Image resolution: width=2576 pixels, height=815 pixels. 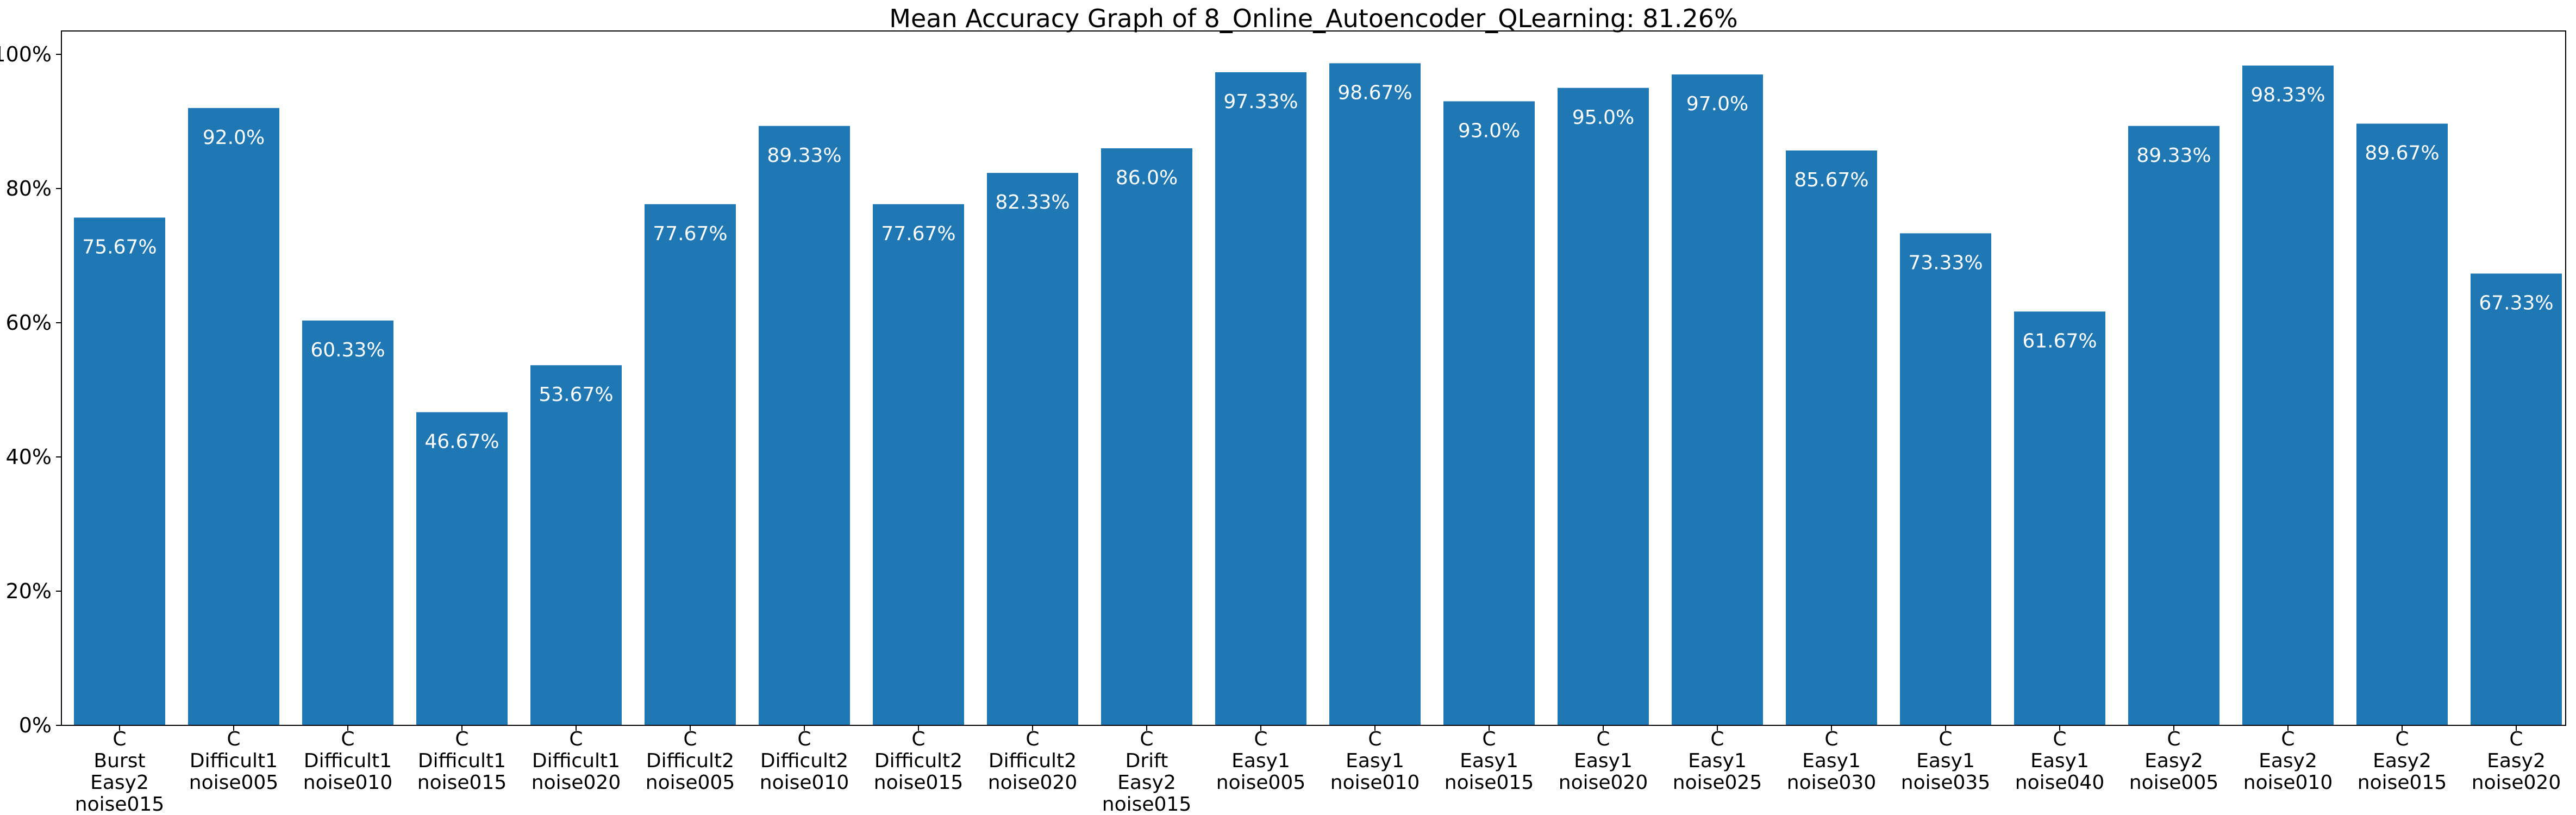 What do you see at coordinates (2516, 303) in the screenshot?
I see `data-label-21: 67.33%` at bounding box center [2516, 303].